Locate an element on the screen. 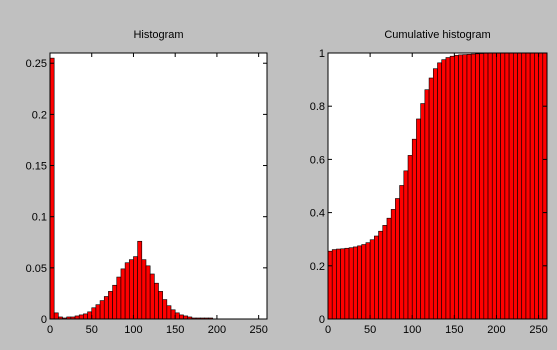  histogram-xtick-label: 50 is located at coordinates (92, 330).